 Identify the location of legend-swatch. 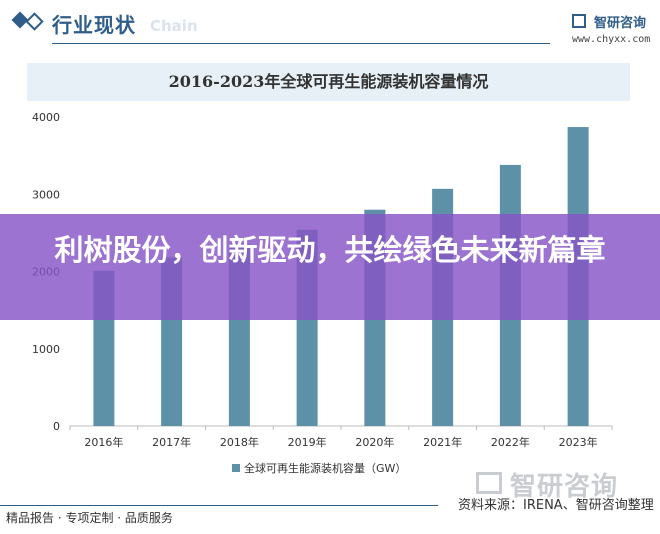
(236, 468).